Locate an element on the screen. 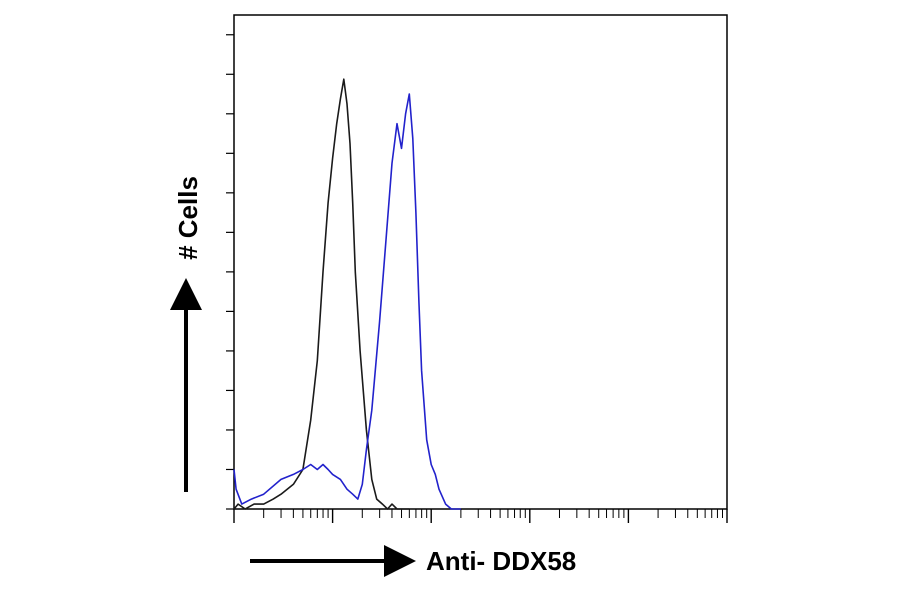 The height and width of the screenshot is (594, 900). control-histogram-line is located at coordinates (321, 294).